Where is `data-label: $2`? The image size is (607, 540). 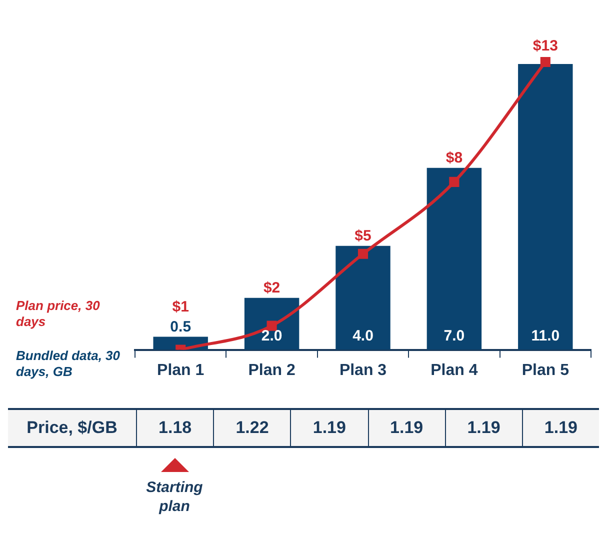 data-label: $2 is located at coordinates (271, 287).